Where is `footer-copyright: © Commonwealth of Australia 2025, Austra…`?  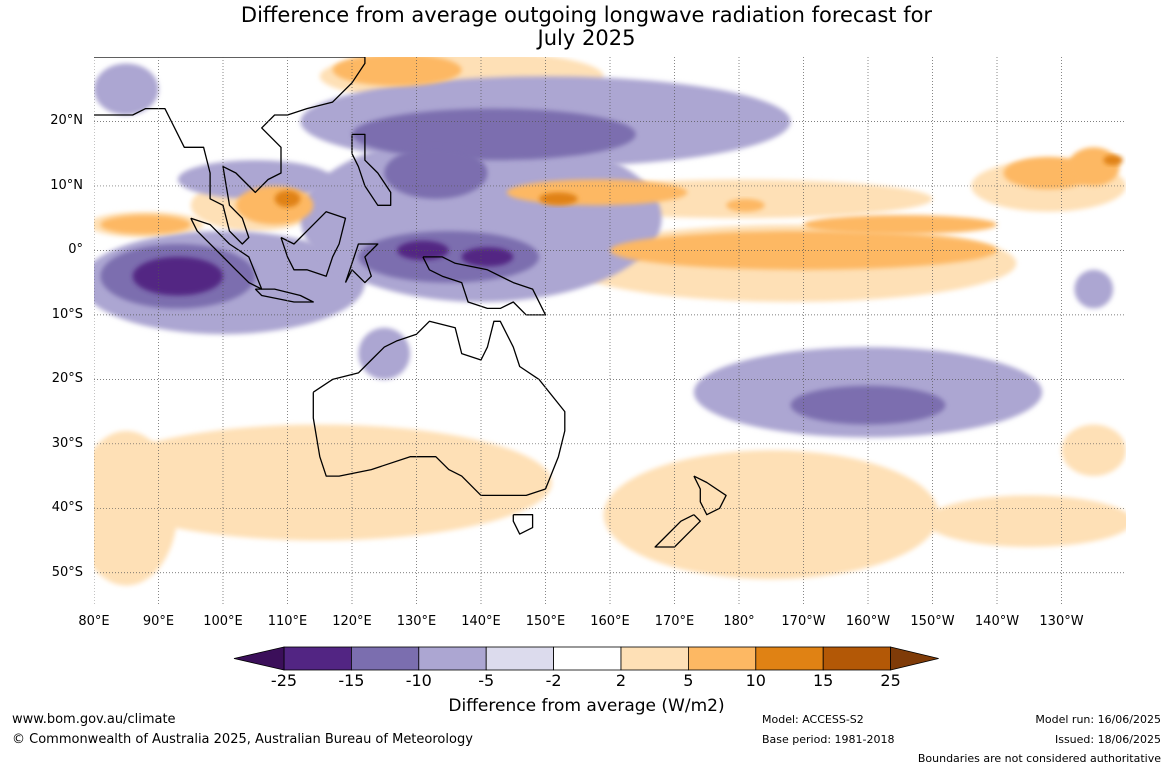 footer-copyright: © Commonwealth of Australia 2025, Austra… is located at coordinates (242, 739).